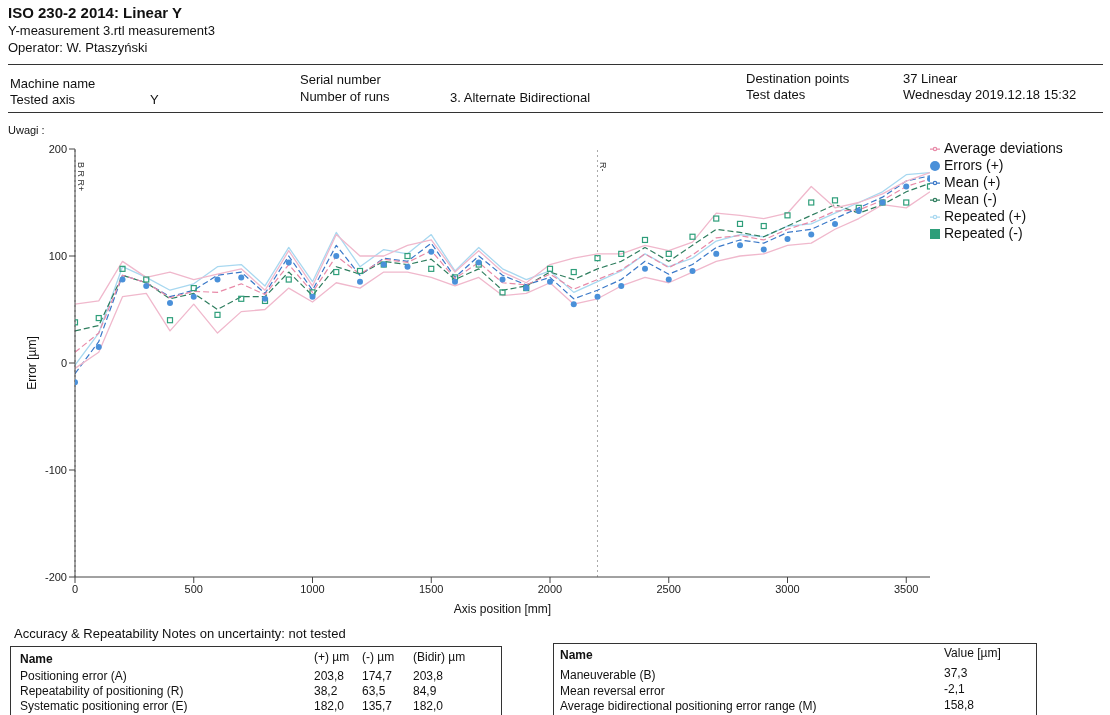 This screenshot has height=715, width=1110. What do you see at coordinates (985, 216) in the screenshot?
I see `legend-label: Repeated (+)` at bounding box center [985, 216].